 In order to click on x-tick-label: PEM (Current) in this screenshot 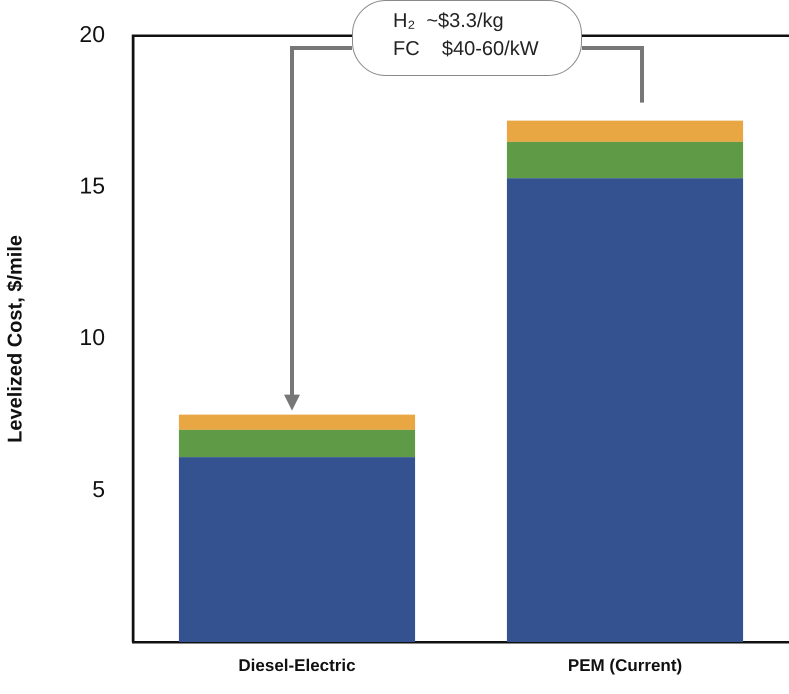, I will do `click(625, 665)`.